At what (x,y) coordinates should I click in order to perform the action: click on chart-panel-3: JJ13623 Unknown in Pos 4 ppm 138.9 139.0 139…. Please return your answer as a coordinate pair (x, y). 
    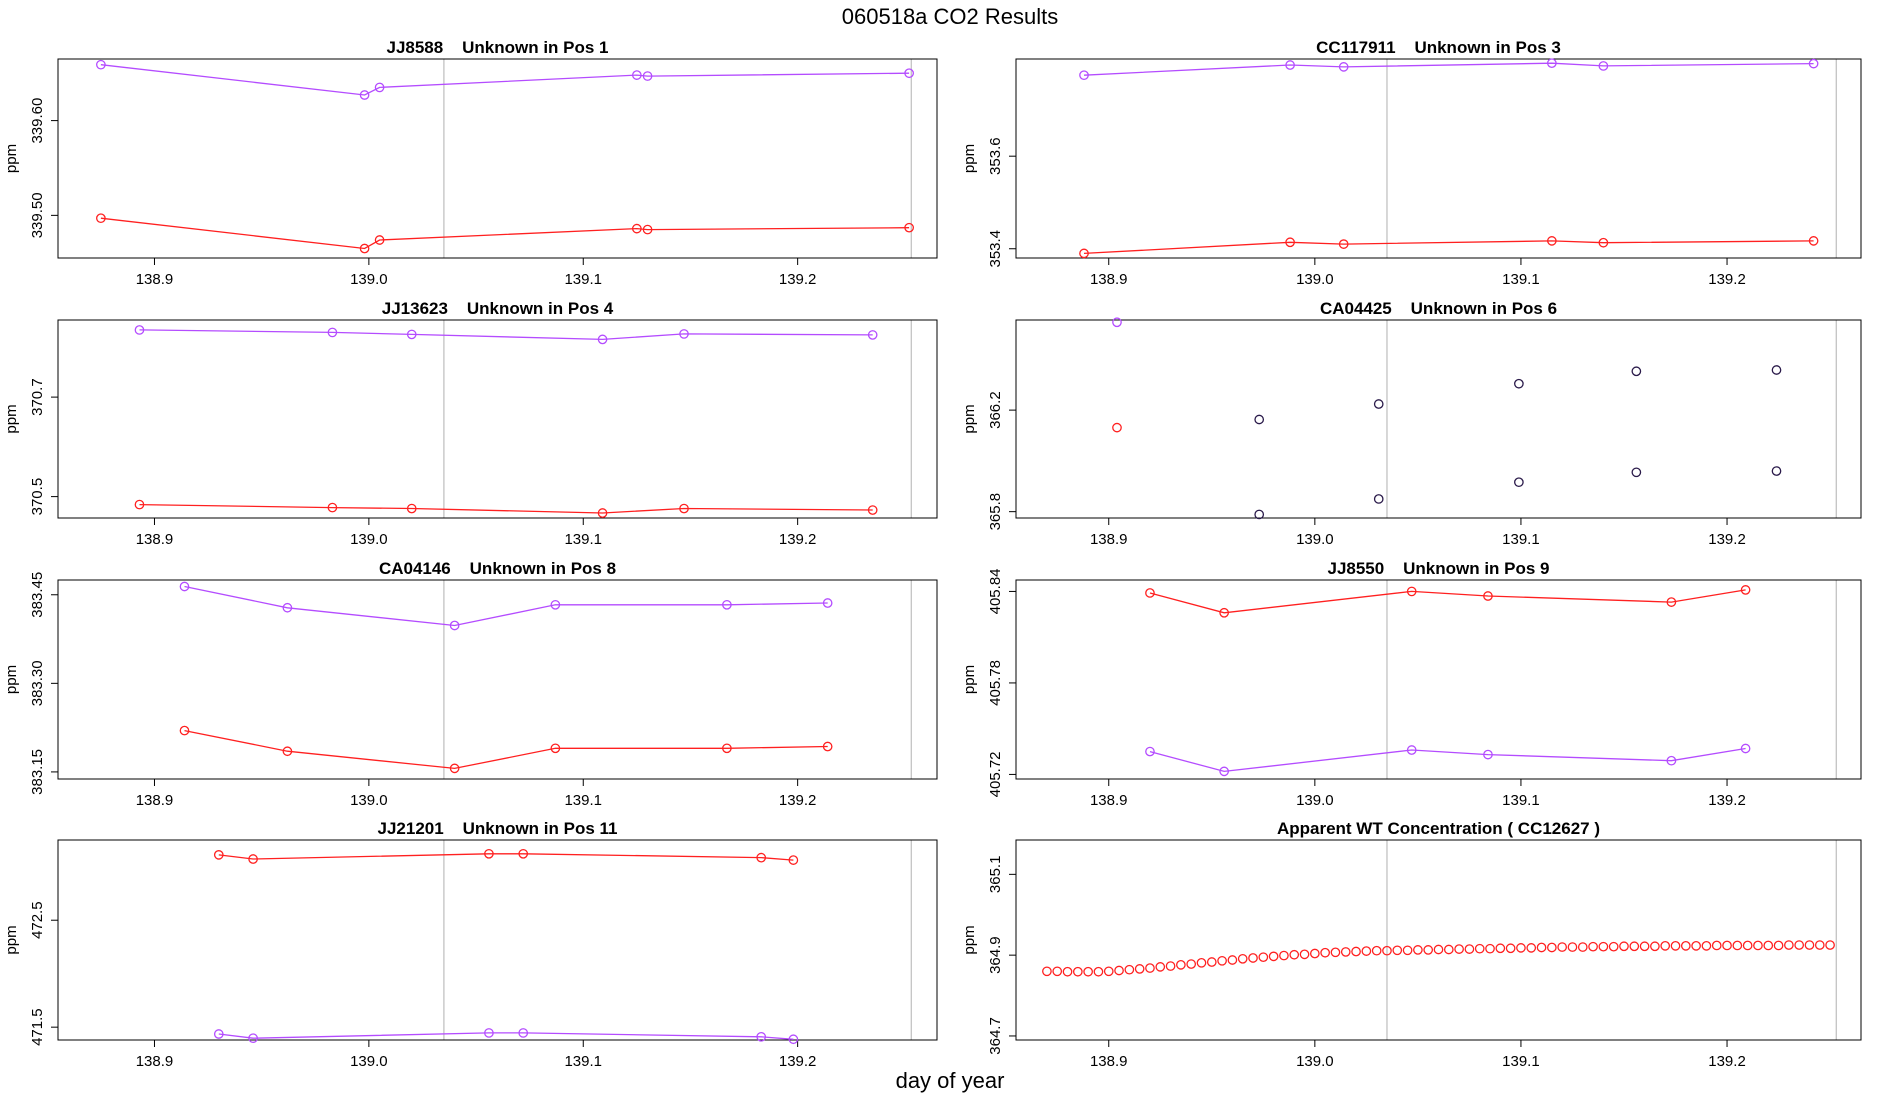
    Looking at the image, I should click on (470, 423).